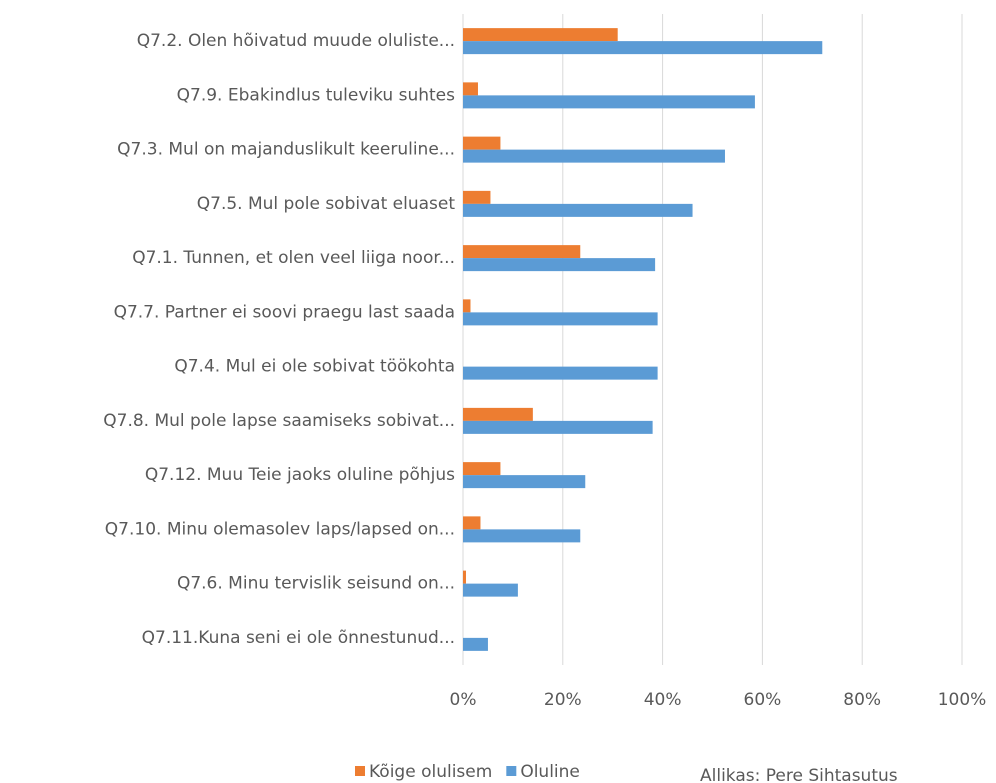  Describe the element at coordinates (430, 772) in the screenshot. I see `legend-label: Kõige olulisem` at that location.